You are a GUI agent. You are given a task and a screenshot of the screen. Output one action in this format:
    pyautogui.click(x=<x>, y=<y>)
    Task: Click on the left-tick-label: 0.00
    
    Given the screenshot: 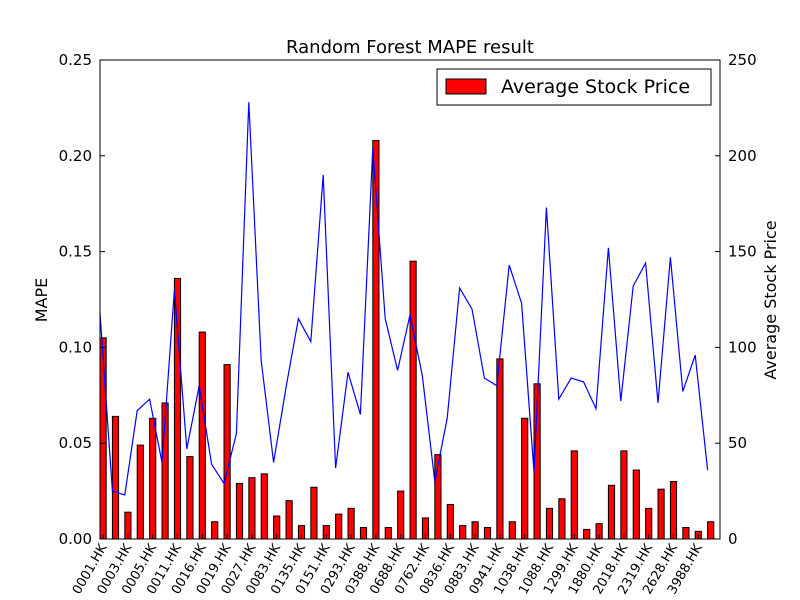 What is the action you would take?
    pyautogui.click(x=75, y=539)
    